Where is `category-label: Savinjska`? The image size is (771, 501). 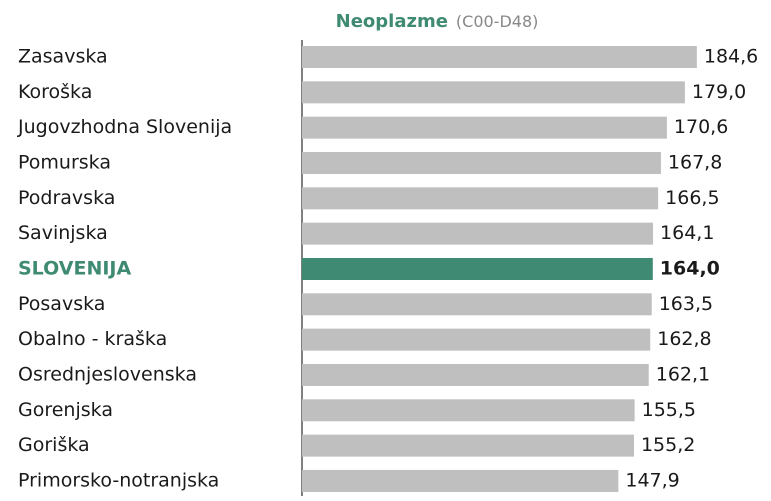 category-label: Savinjska is located at coordinates (63, 233).